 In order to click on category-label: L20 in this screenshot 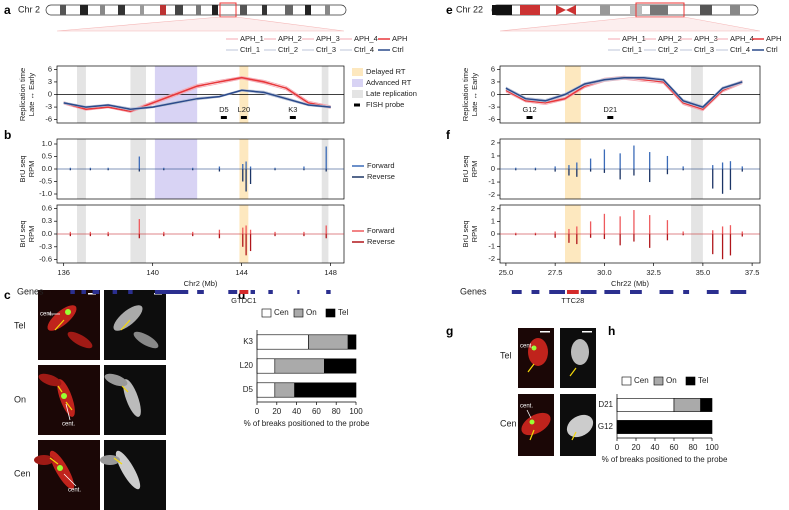, I will do `click(247, 365)`.